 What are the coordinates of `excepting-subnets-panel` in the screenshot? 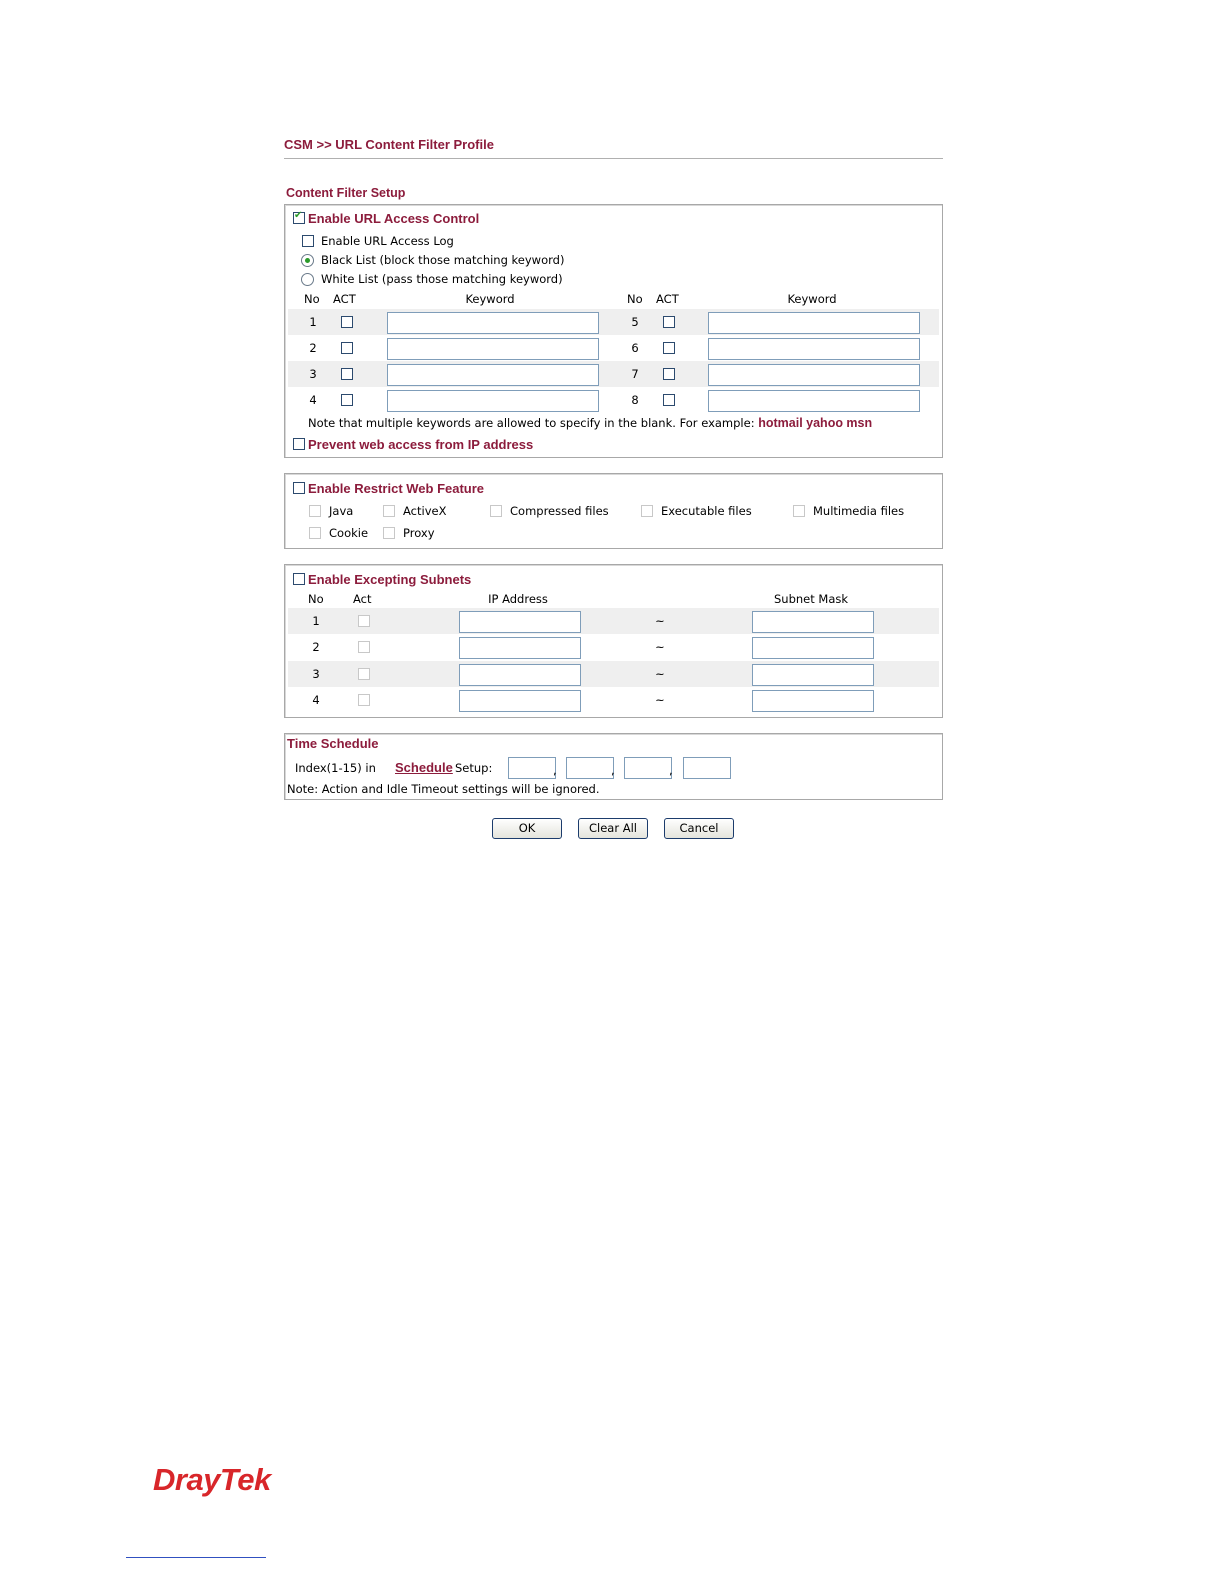 It's located at (613, 641).